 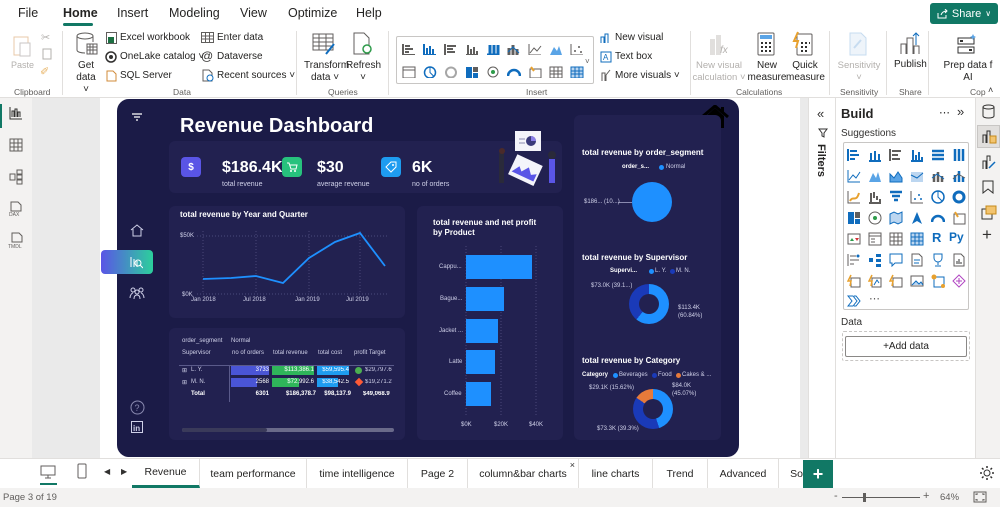 What do you see at coordinates (523, 473) in the screenshot?
I see `tab-column-bar-charts: column&bar charts ×` at bounding box center [523, 473].